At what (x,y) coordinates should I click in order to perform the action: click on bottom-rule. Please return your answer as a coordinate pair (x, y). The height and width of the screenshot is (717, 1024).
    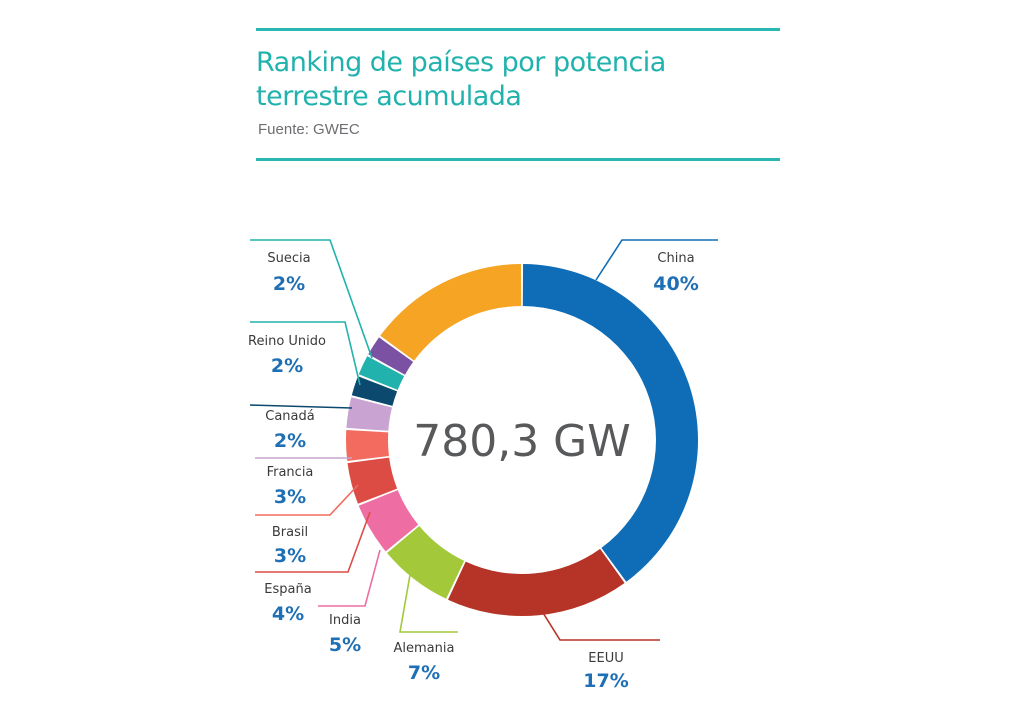
    Looking at the image, I should click on (518, 159).